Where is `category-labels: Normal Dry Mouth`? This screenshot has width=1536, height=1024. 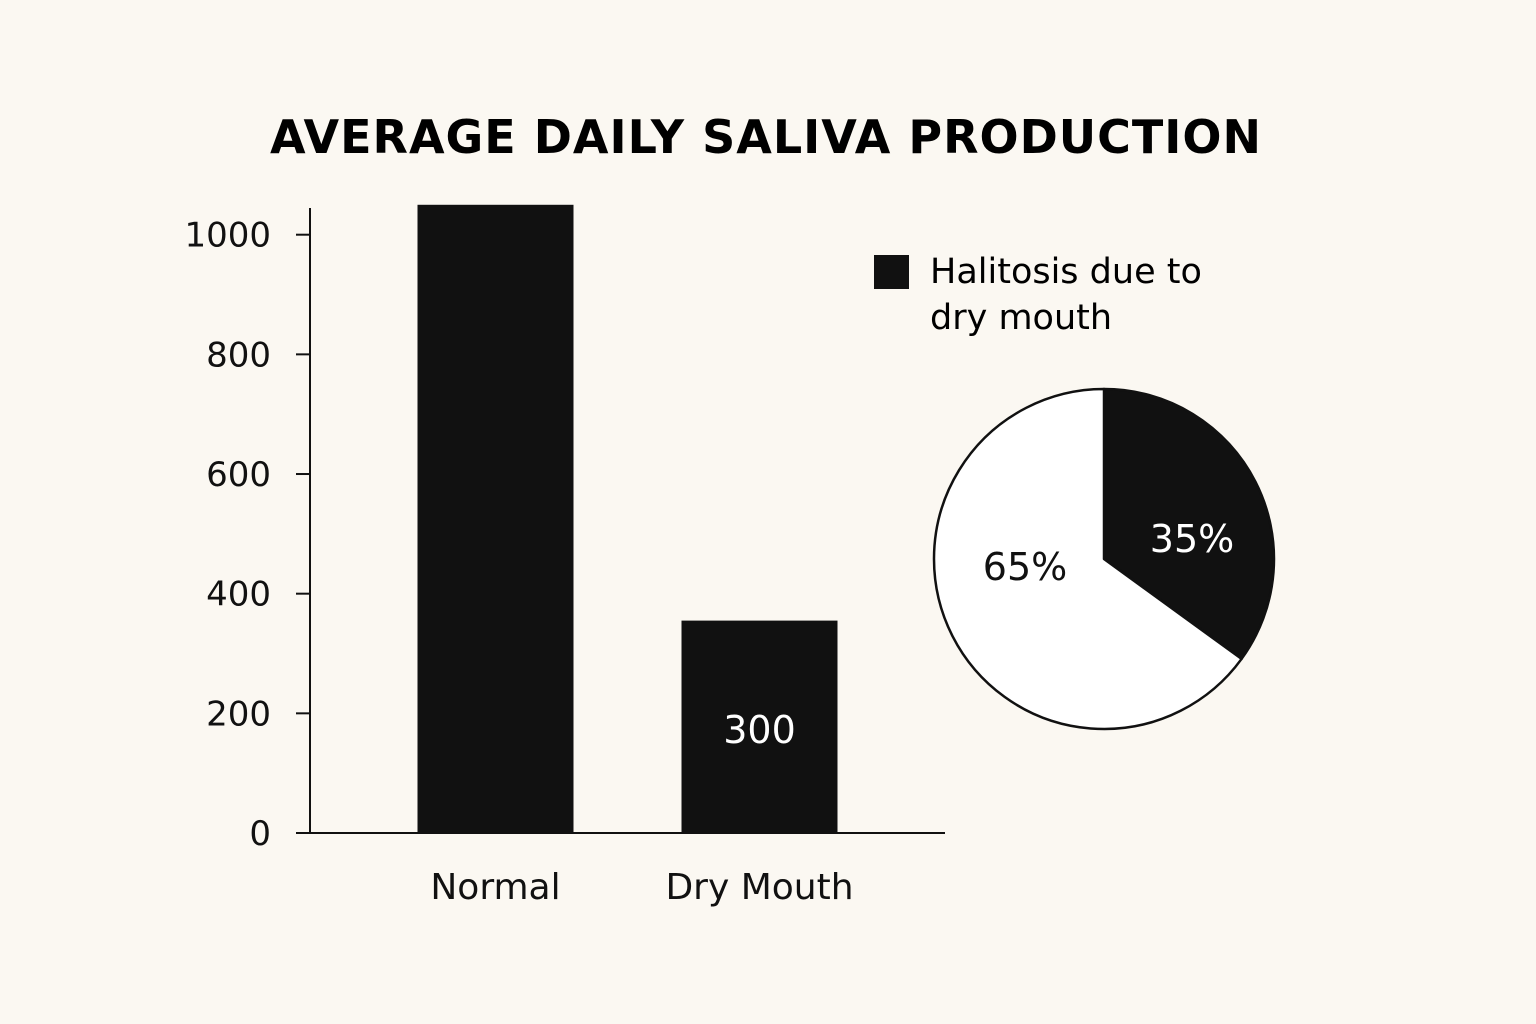 category-labels: Normal Dry Mouth is located at coordinates (641, 887).